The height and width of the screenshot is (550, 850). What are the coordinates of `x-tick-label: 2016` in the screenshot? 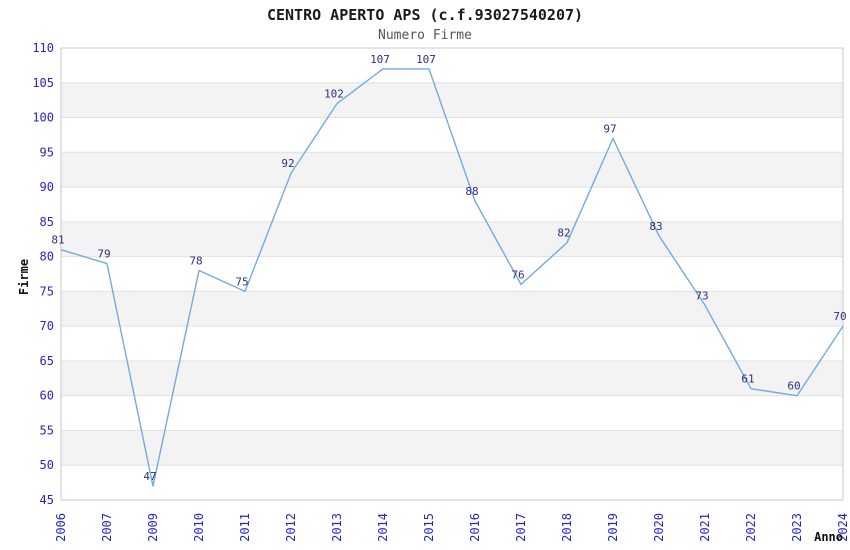 It's located at (475, 527).